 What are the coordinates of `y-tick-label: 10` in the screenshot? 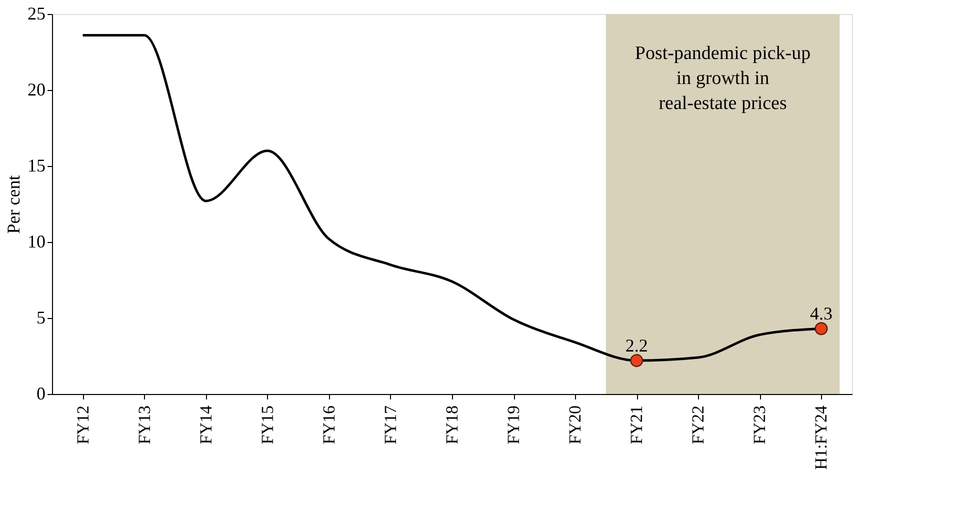 It's located at (37, 242).